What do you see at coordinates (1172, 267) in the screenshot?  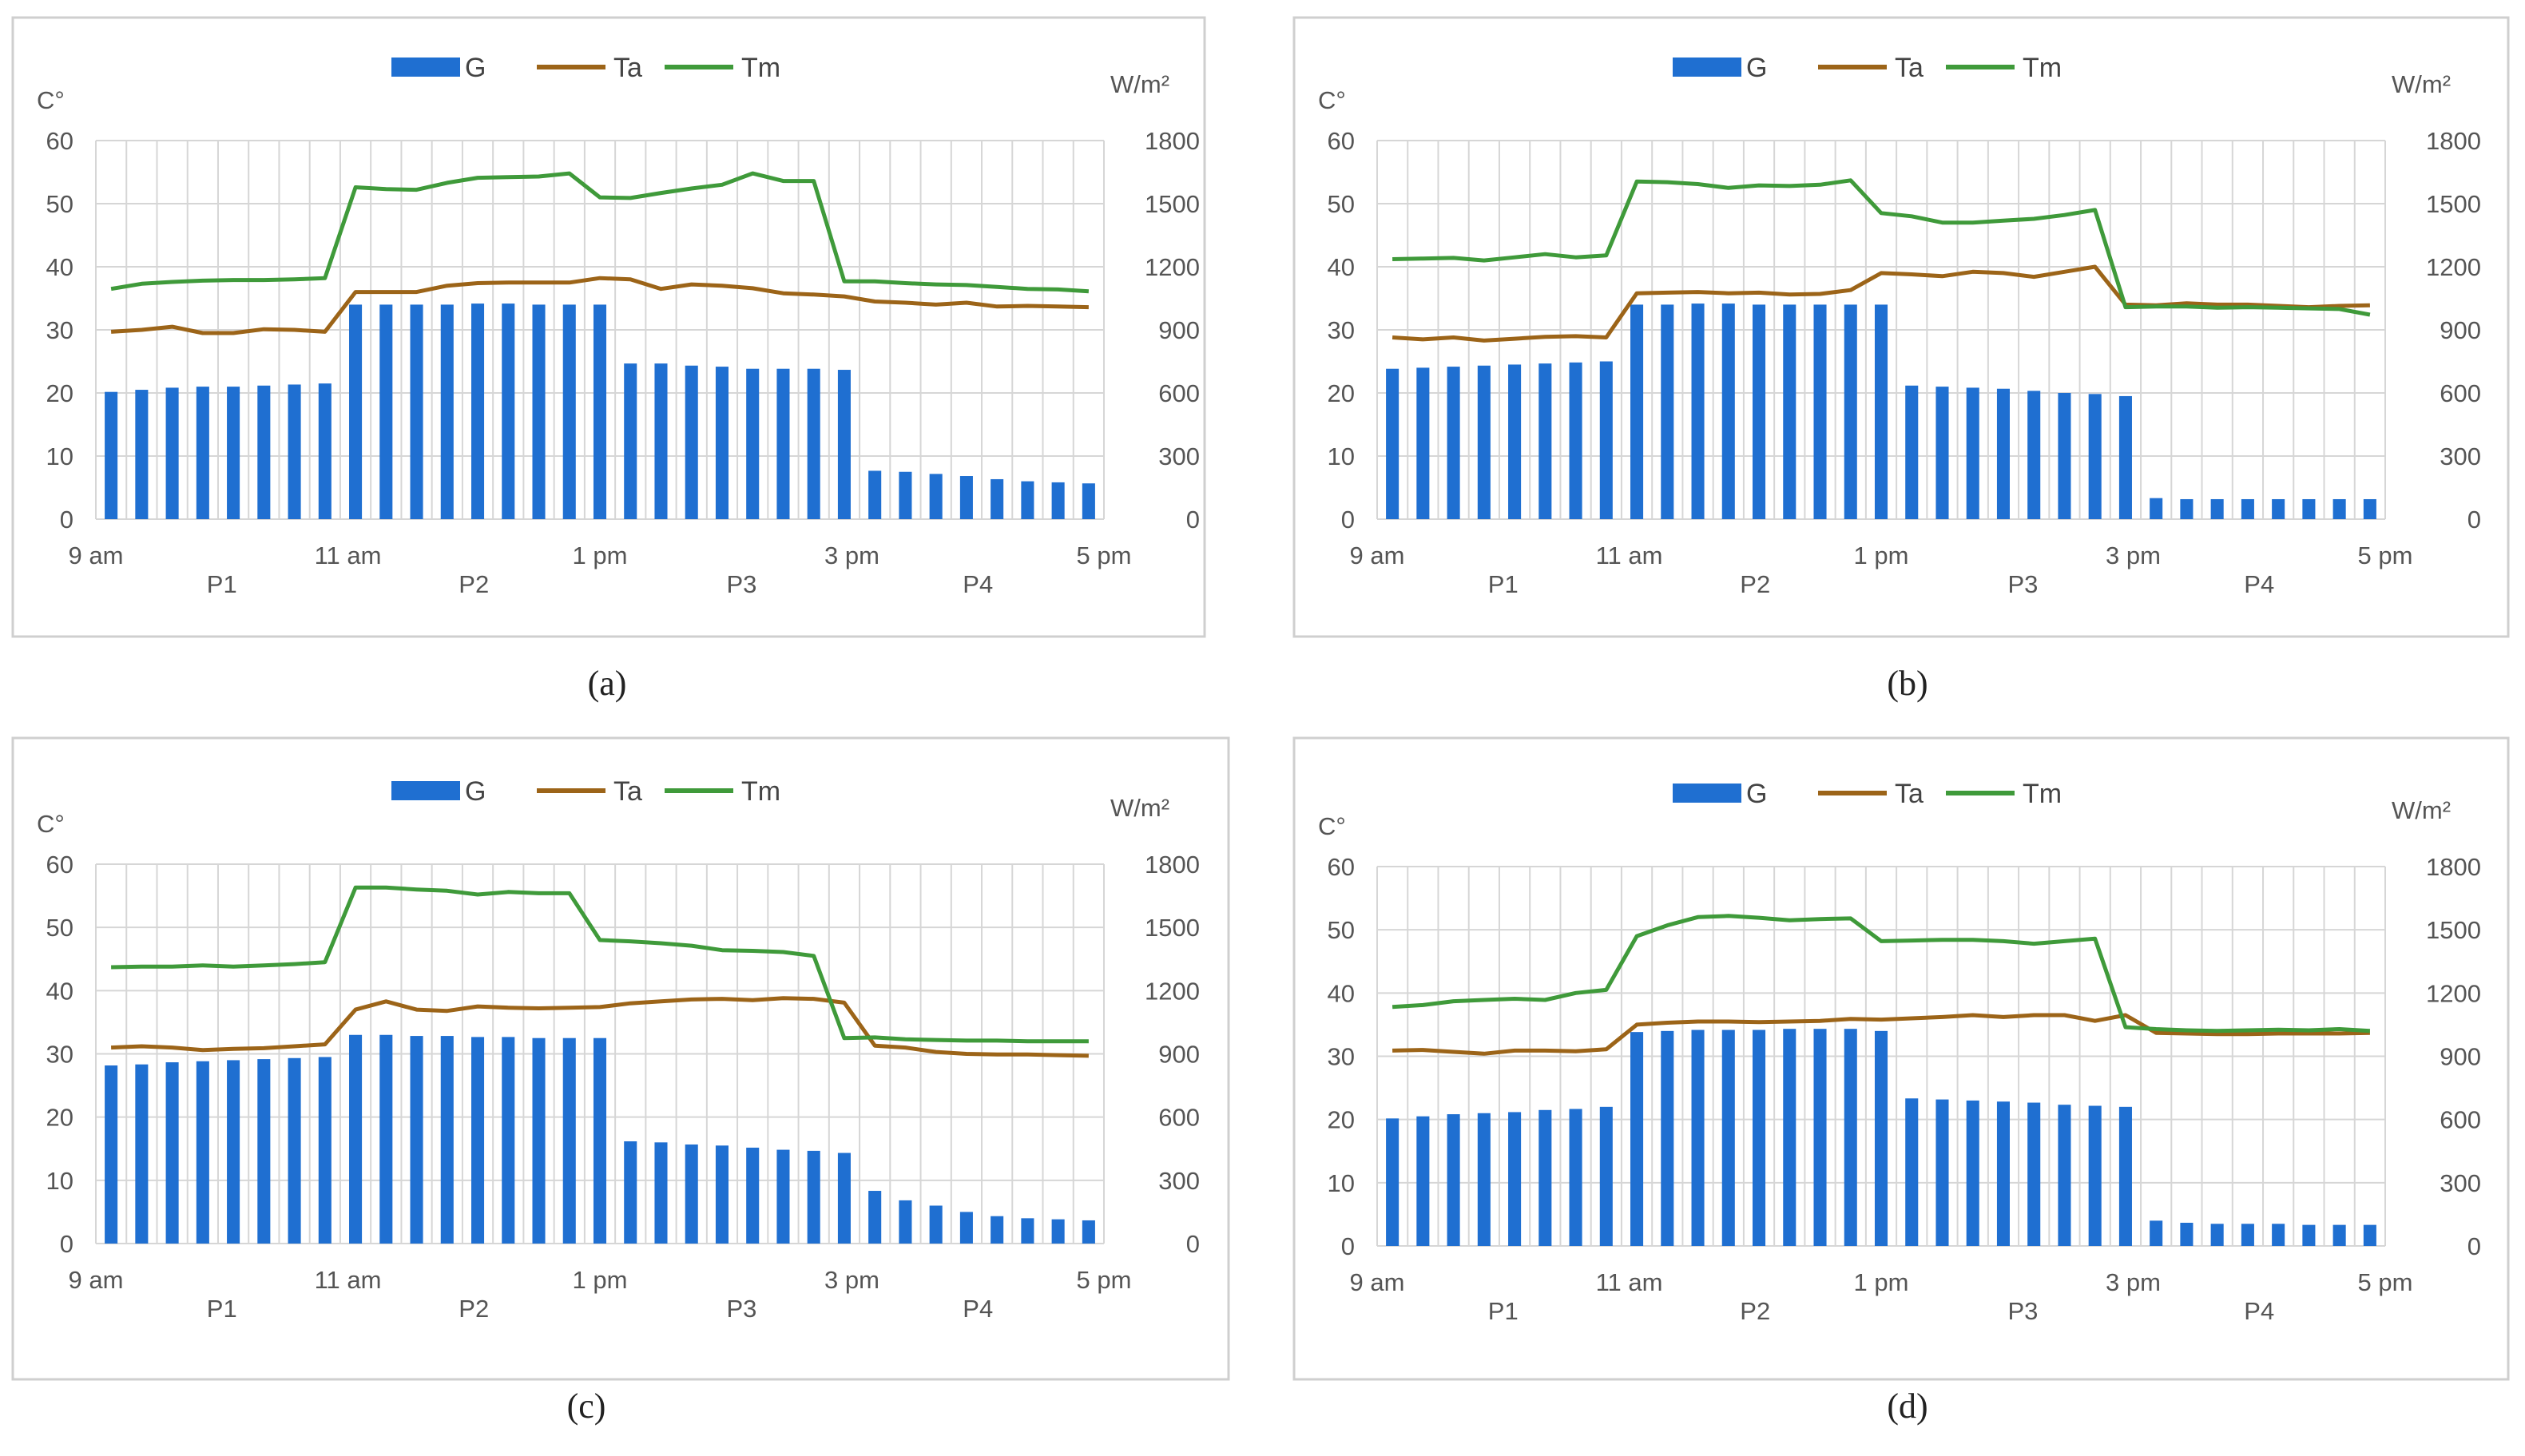 I see `y-tick-right: 1200` at bounding box center [1172, 267].